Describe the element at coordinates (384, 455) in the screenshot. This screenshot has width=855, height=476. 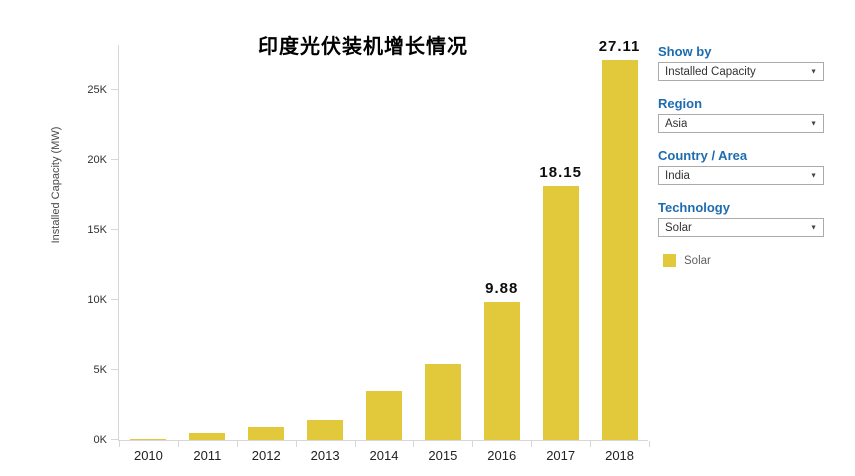
I see `x-tick-label-2014: 2014` at that location.